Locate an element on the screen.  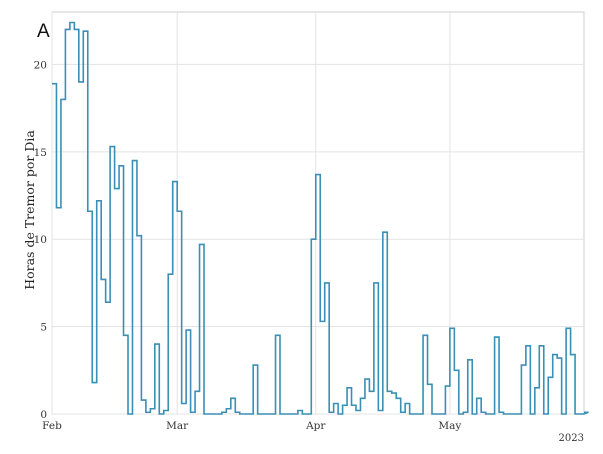
y-tick-label: 15 is located at coordinates (40, 153).